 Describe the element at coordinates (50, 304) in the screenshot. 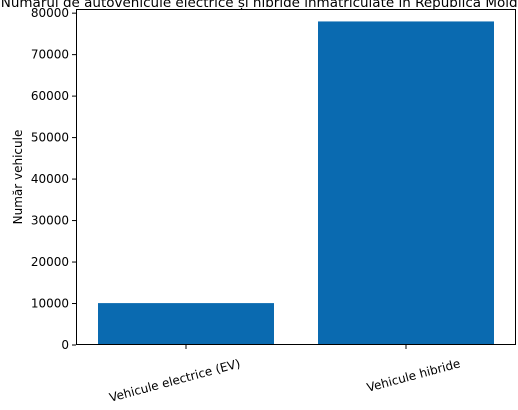

I see `y-tick-label-1: 10000` at that location.